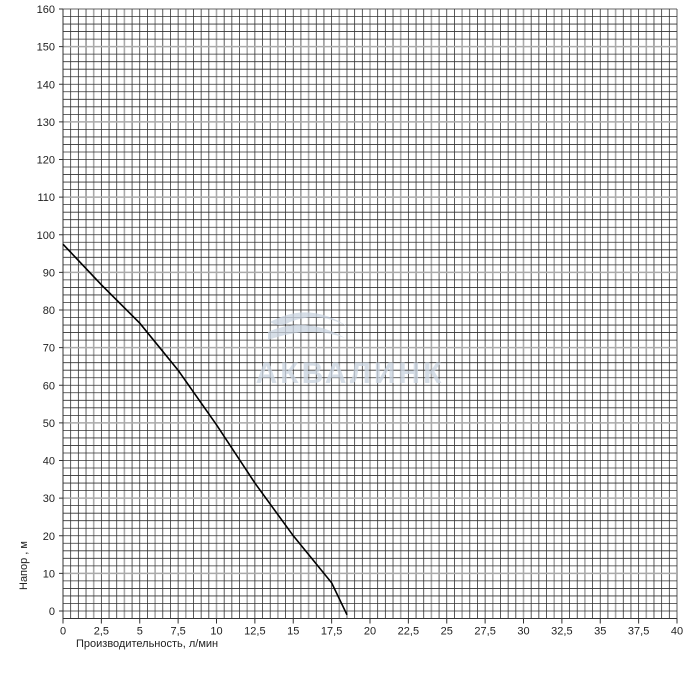 The width and height of the screenshot is (700, 700). I want to click on y-tick-label: 130, so click(46, 123).